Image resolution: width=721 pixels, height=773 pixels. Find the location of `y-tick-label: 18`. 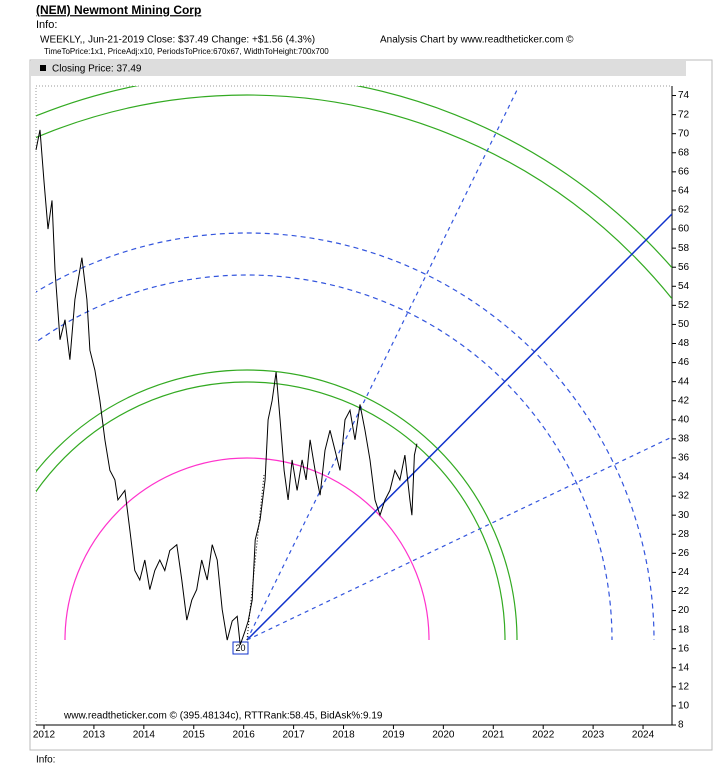

y-tick-label: 18 is located at coordinates (684, 629).